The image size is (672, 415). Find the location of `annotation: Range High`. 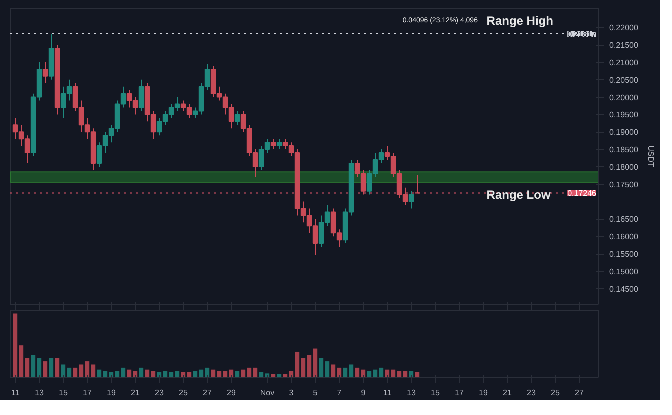

annotation: Range High is located at coordinates (520, 21).